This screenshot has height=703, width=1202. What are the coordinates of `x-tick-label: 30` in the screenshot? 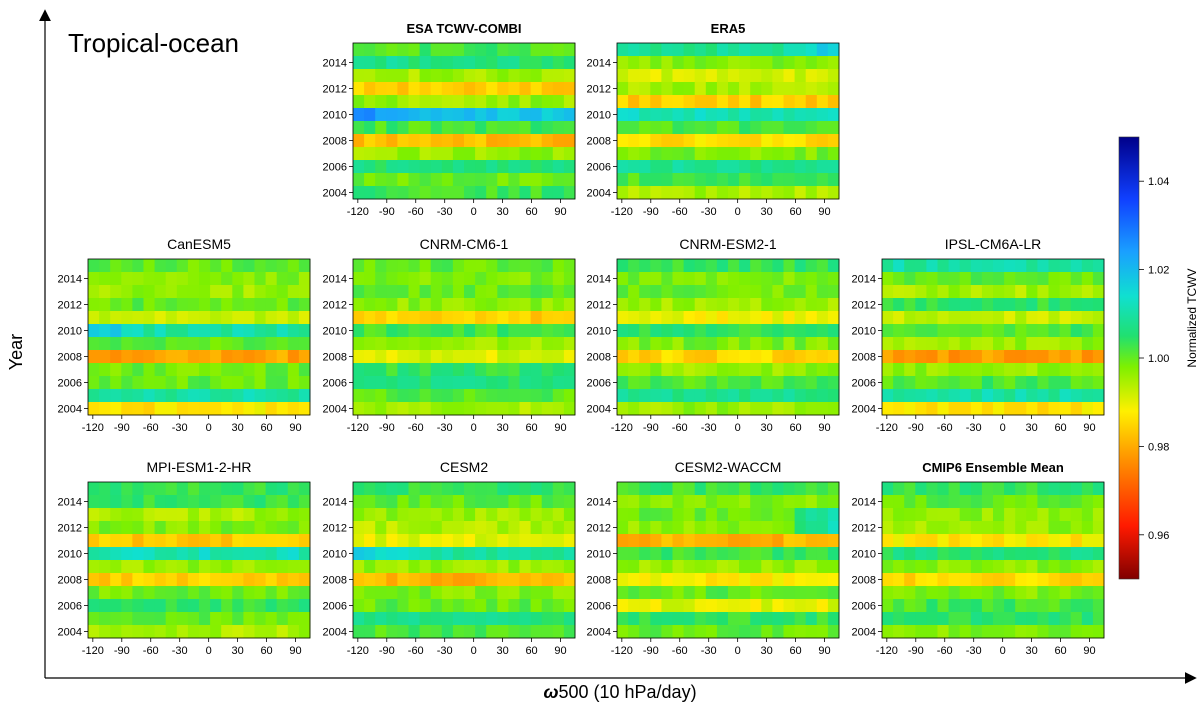 It's located at (237, 651).